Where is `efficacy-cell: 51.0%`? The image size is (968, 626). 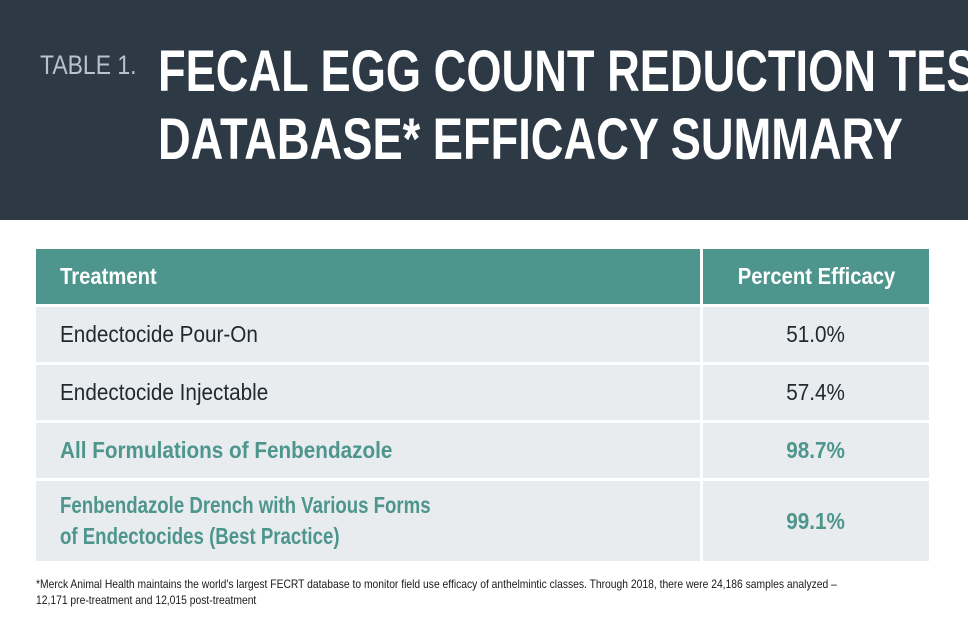
efficacy-cell: 51.0% is located at coordinates (816, 334).